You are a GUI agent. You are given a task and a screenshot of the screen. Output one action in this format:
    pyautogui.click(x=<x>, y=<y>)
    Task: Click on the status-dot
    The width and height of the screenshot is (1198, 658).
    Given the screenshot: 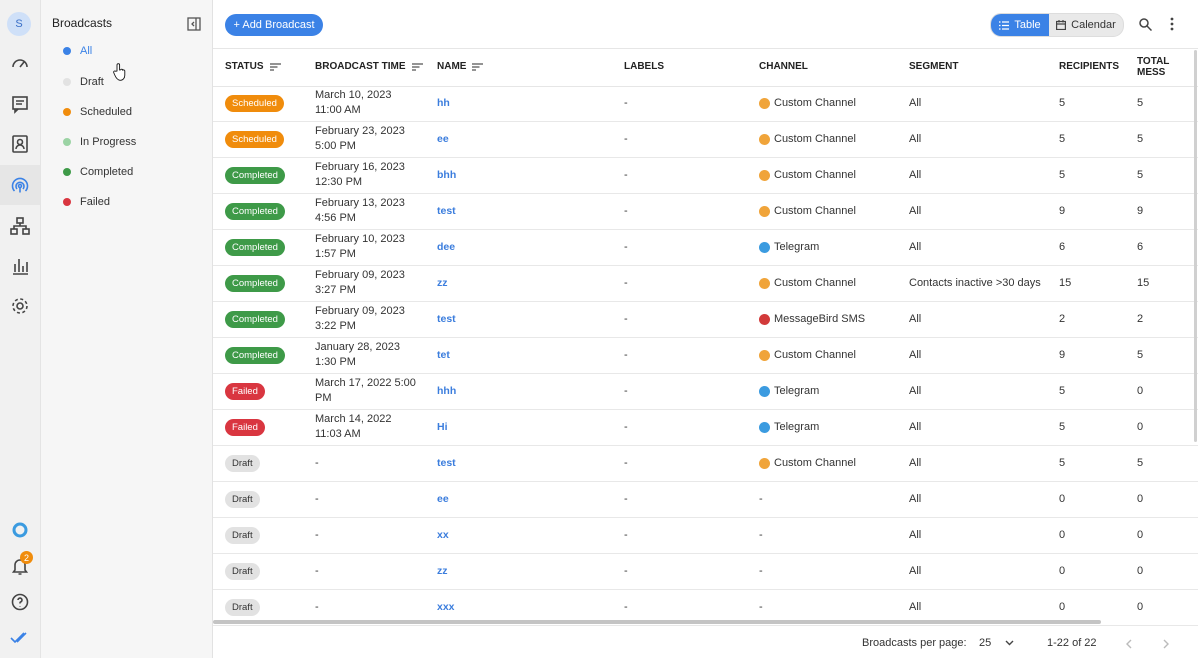 What is the action you would take?
    pyautogui.click(x=67, y=112)
    